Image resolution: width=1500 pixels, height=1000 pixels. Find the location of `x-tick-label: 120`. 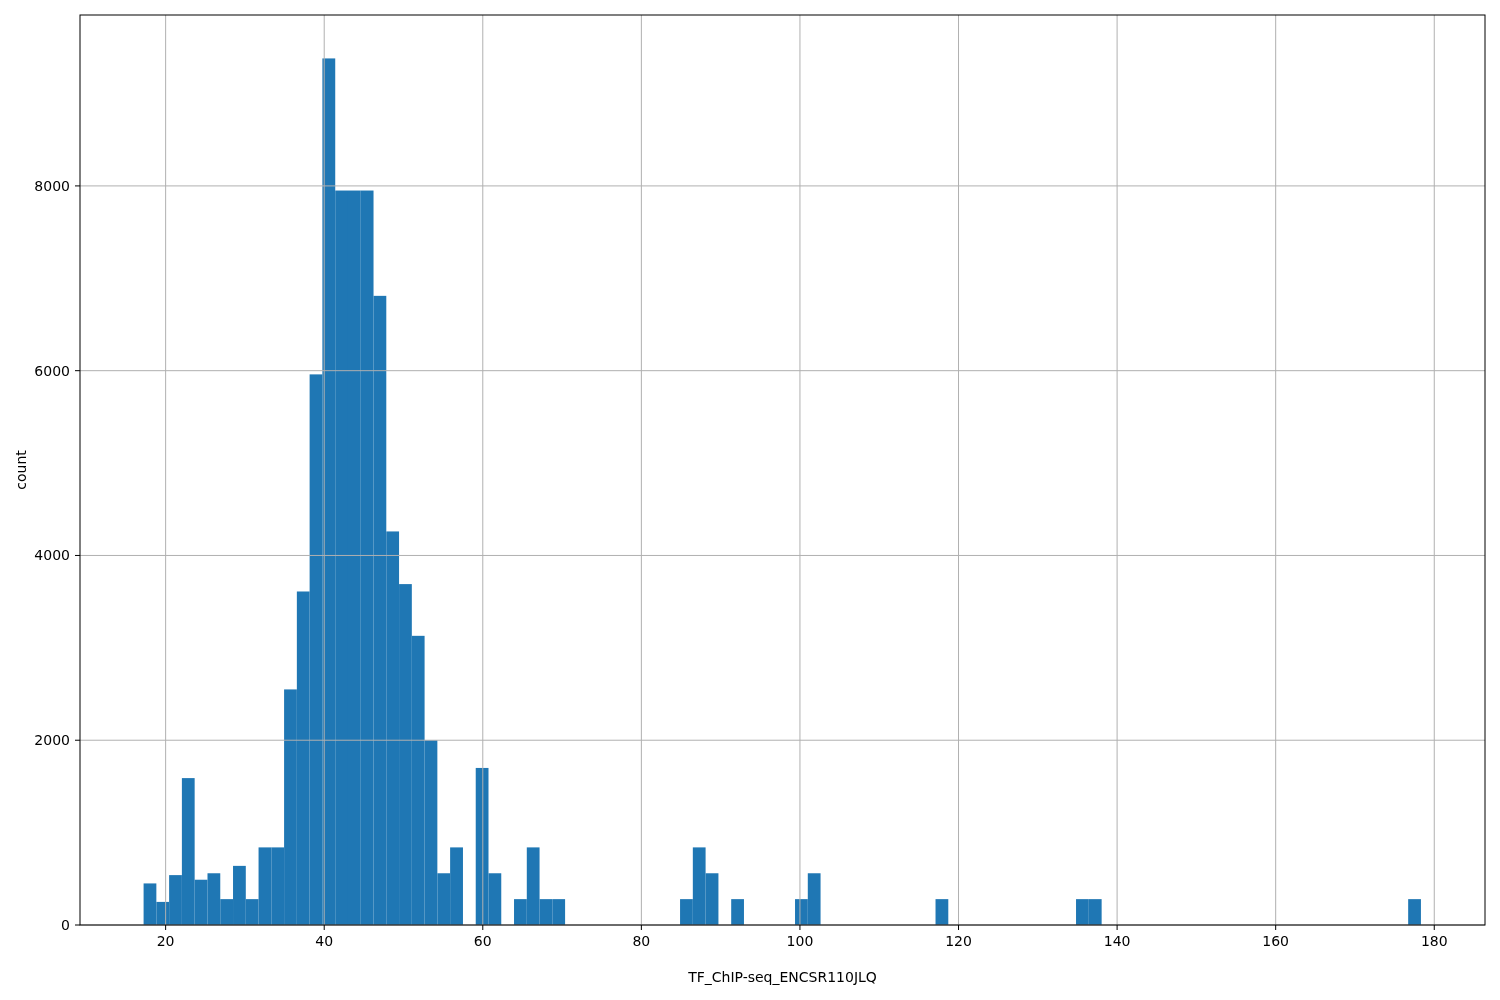

x-tick-label: 120 is located at coordinates (958, 941).